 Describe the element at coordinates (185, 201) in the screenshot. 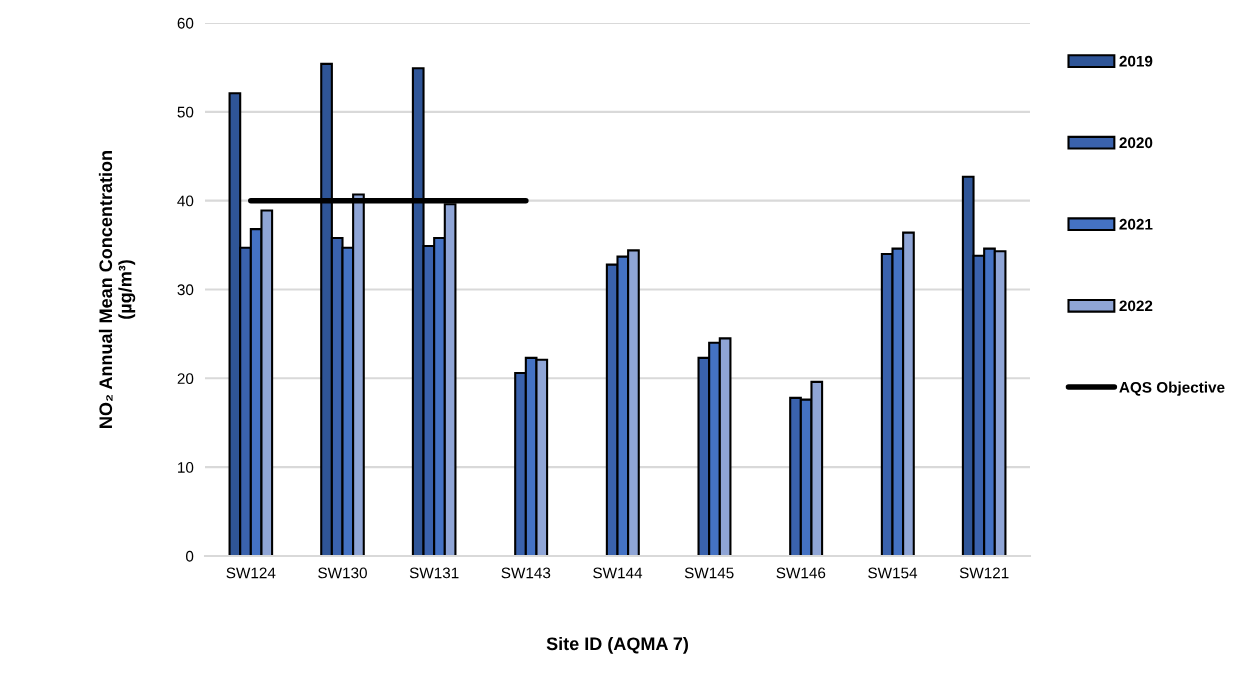

I see `y-tick-label: 40` at that location.